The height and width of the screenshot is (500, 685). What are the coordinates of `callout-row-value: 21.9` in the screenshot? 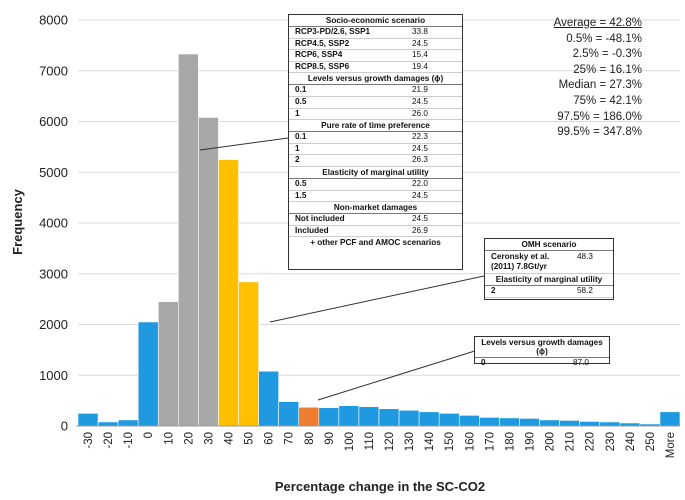 It's located at (420, 90).